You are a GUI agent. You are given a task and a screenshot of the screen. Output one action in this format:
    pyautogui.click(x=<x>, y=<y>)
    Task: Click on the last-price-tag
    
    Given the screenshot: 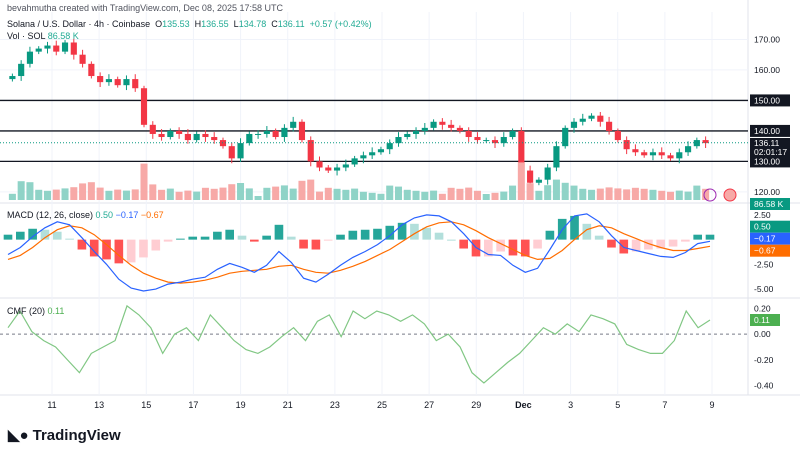 What is the action you would take?
    pyautogui.click(x=770, y=147)
    